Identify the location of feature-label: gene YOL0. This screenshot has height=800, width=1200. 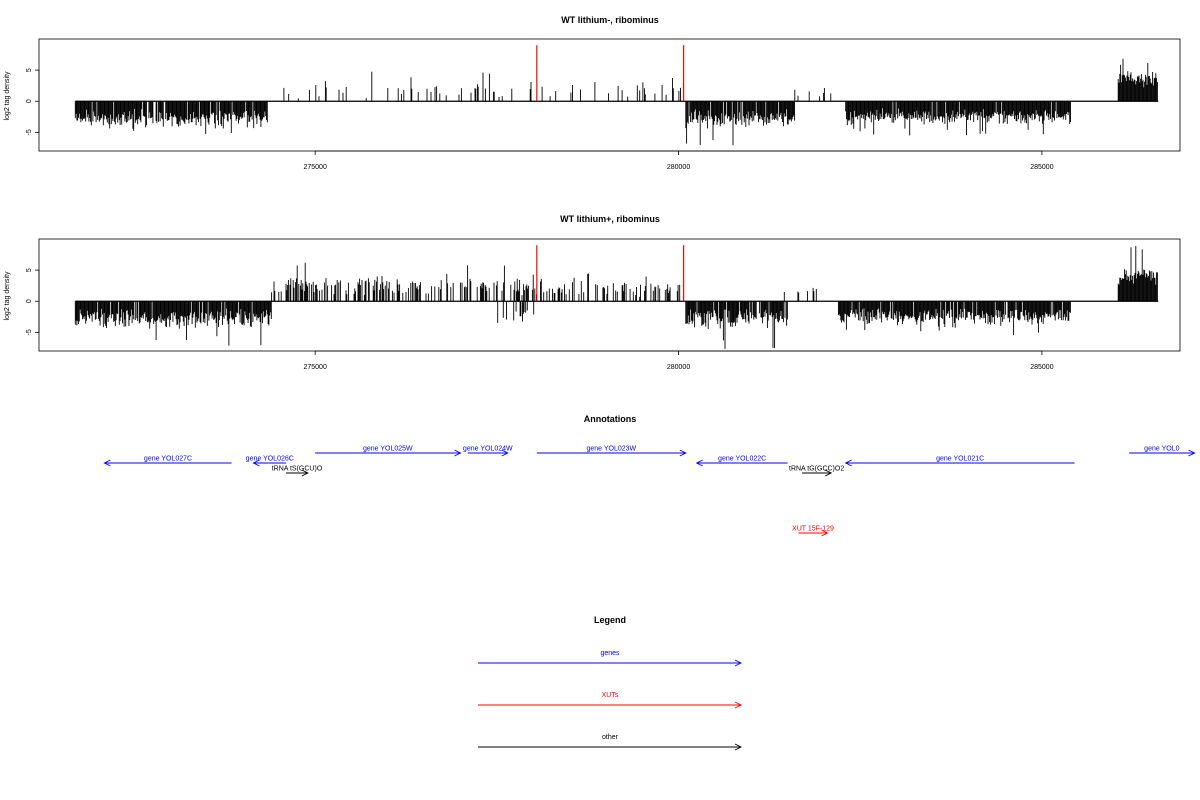
(1161, 449).